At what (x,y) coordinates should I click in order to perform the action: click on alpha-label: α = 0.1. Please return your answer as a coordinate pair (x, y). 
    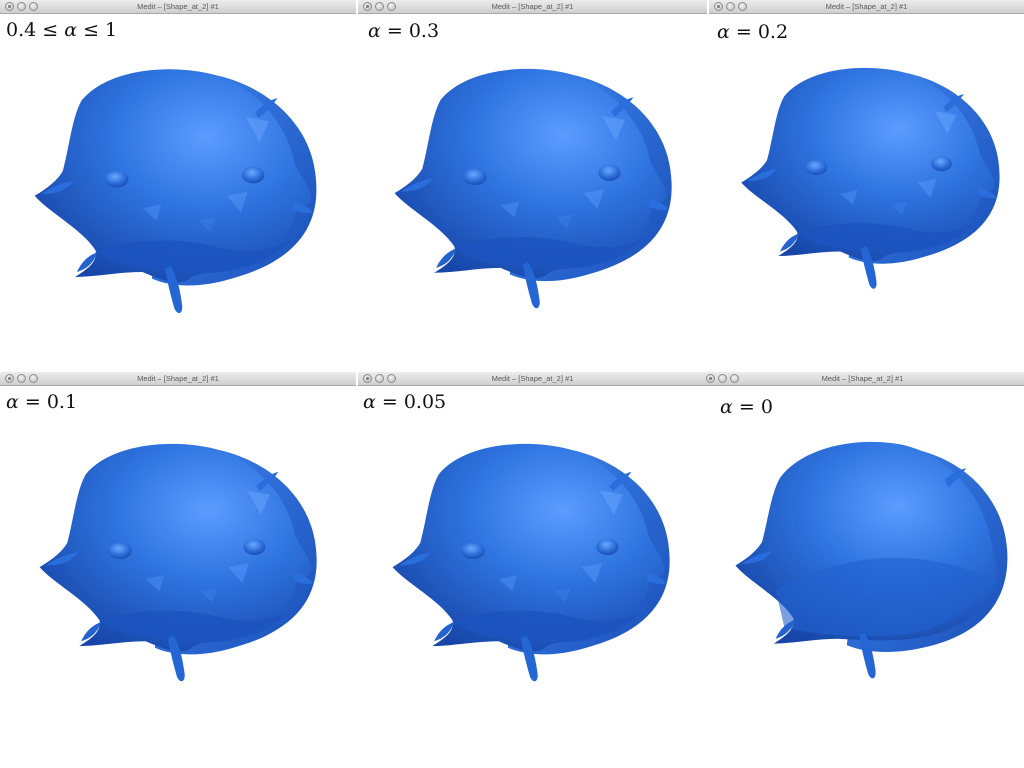
    Looking at the image, I should click on (42, 402).